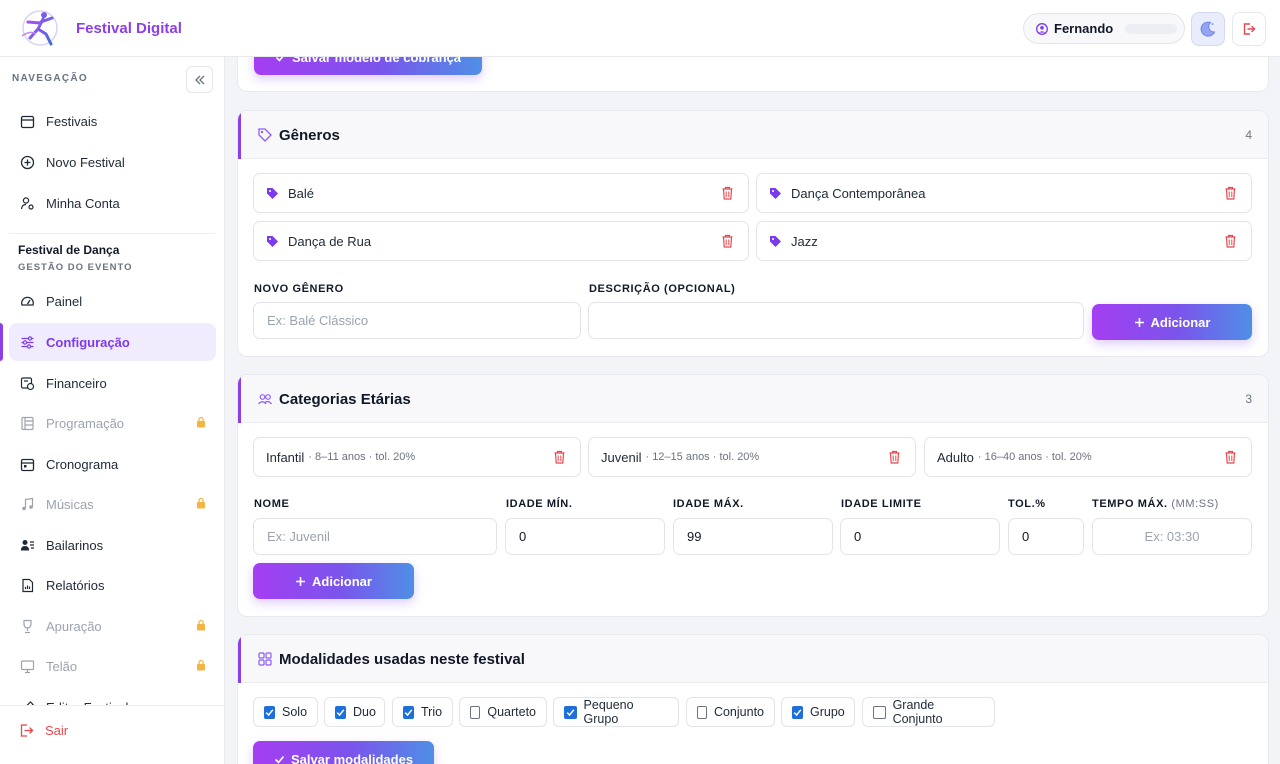 This screenshot has height=764, width=1280. What do you see at coordinates (112, 301) in the screenshot?
I see `sidebar-item-painel: Painel` at bounding box center [112, 301].